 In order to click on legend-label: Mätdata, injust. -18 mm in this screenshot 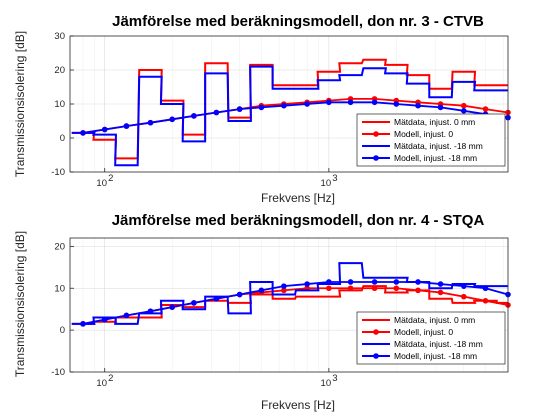, I will do `click(438, 344)`.